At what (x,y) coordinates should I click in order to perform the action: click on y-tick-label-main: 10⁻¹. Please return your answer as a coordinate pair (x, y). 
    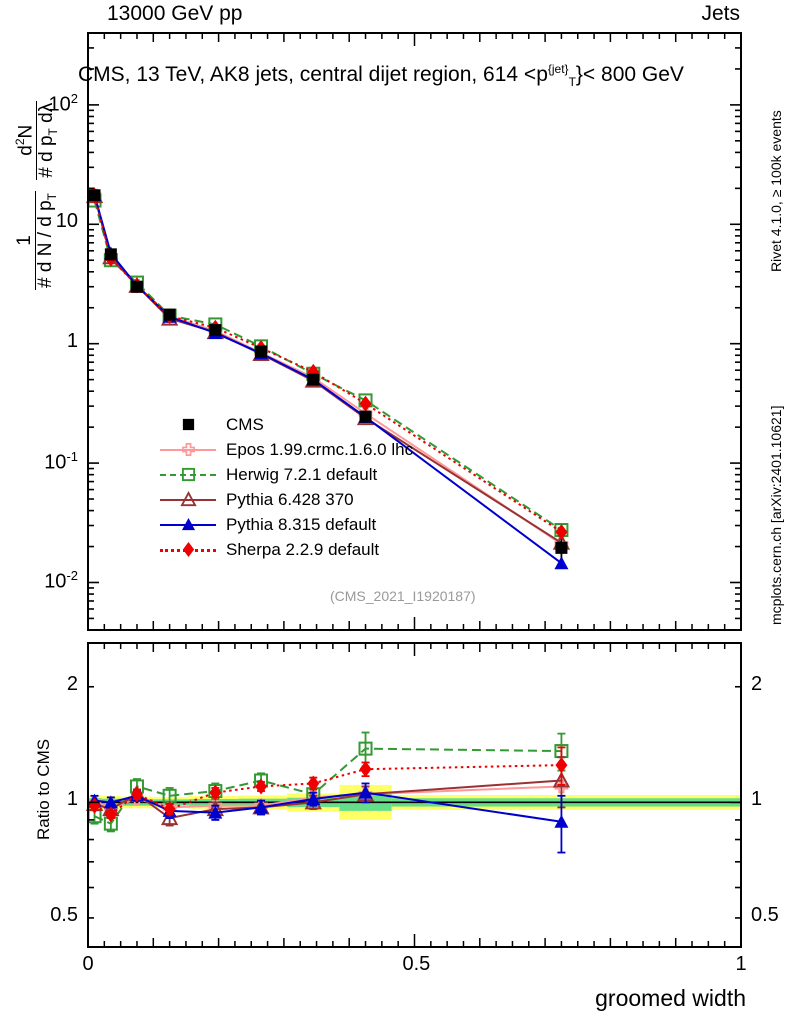
    Looking at the image, I should click on (61, 461).